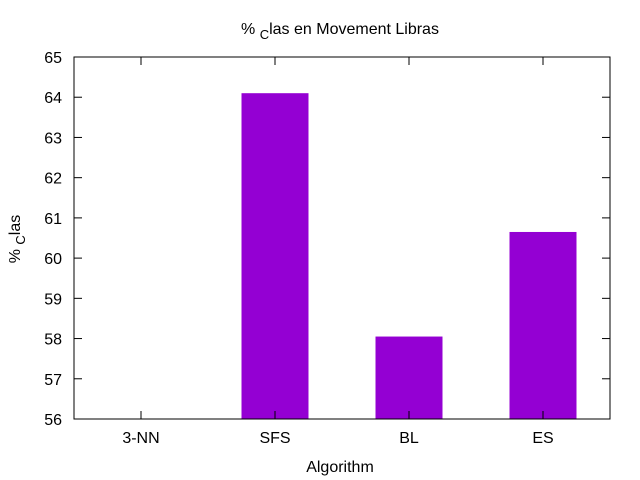  I want to click on chart-title: % Clas en Movement Libras, so click(340, 31).